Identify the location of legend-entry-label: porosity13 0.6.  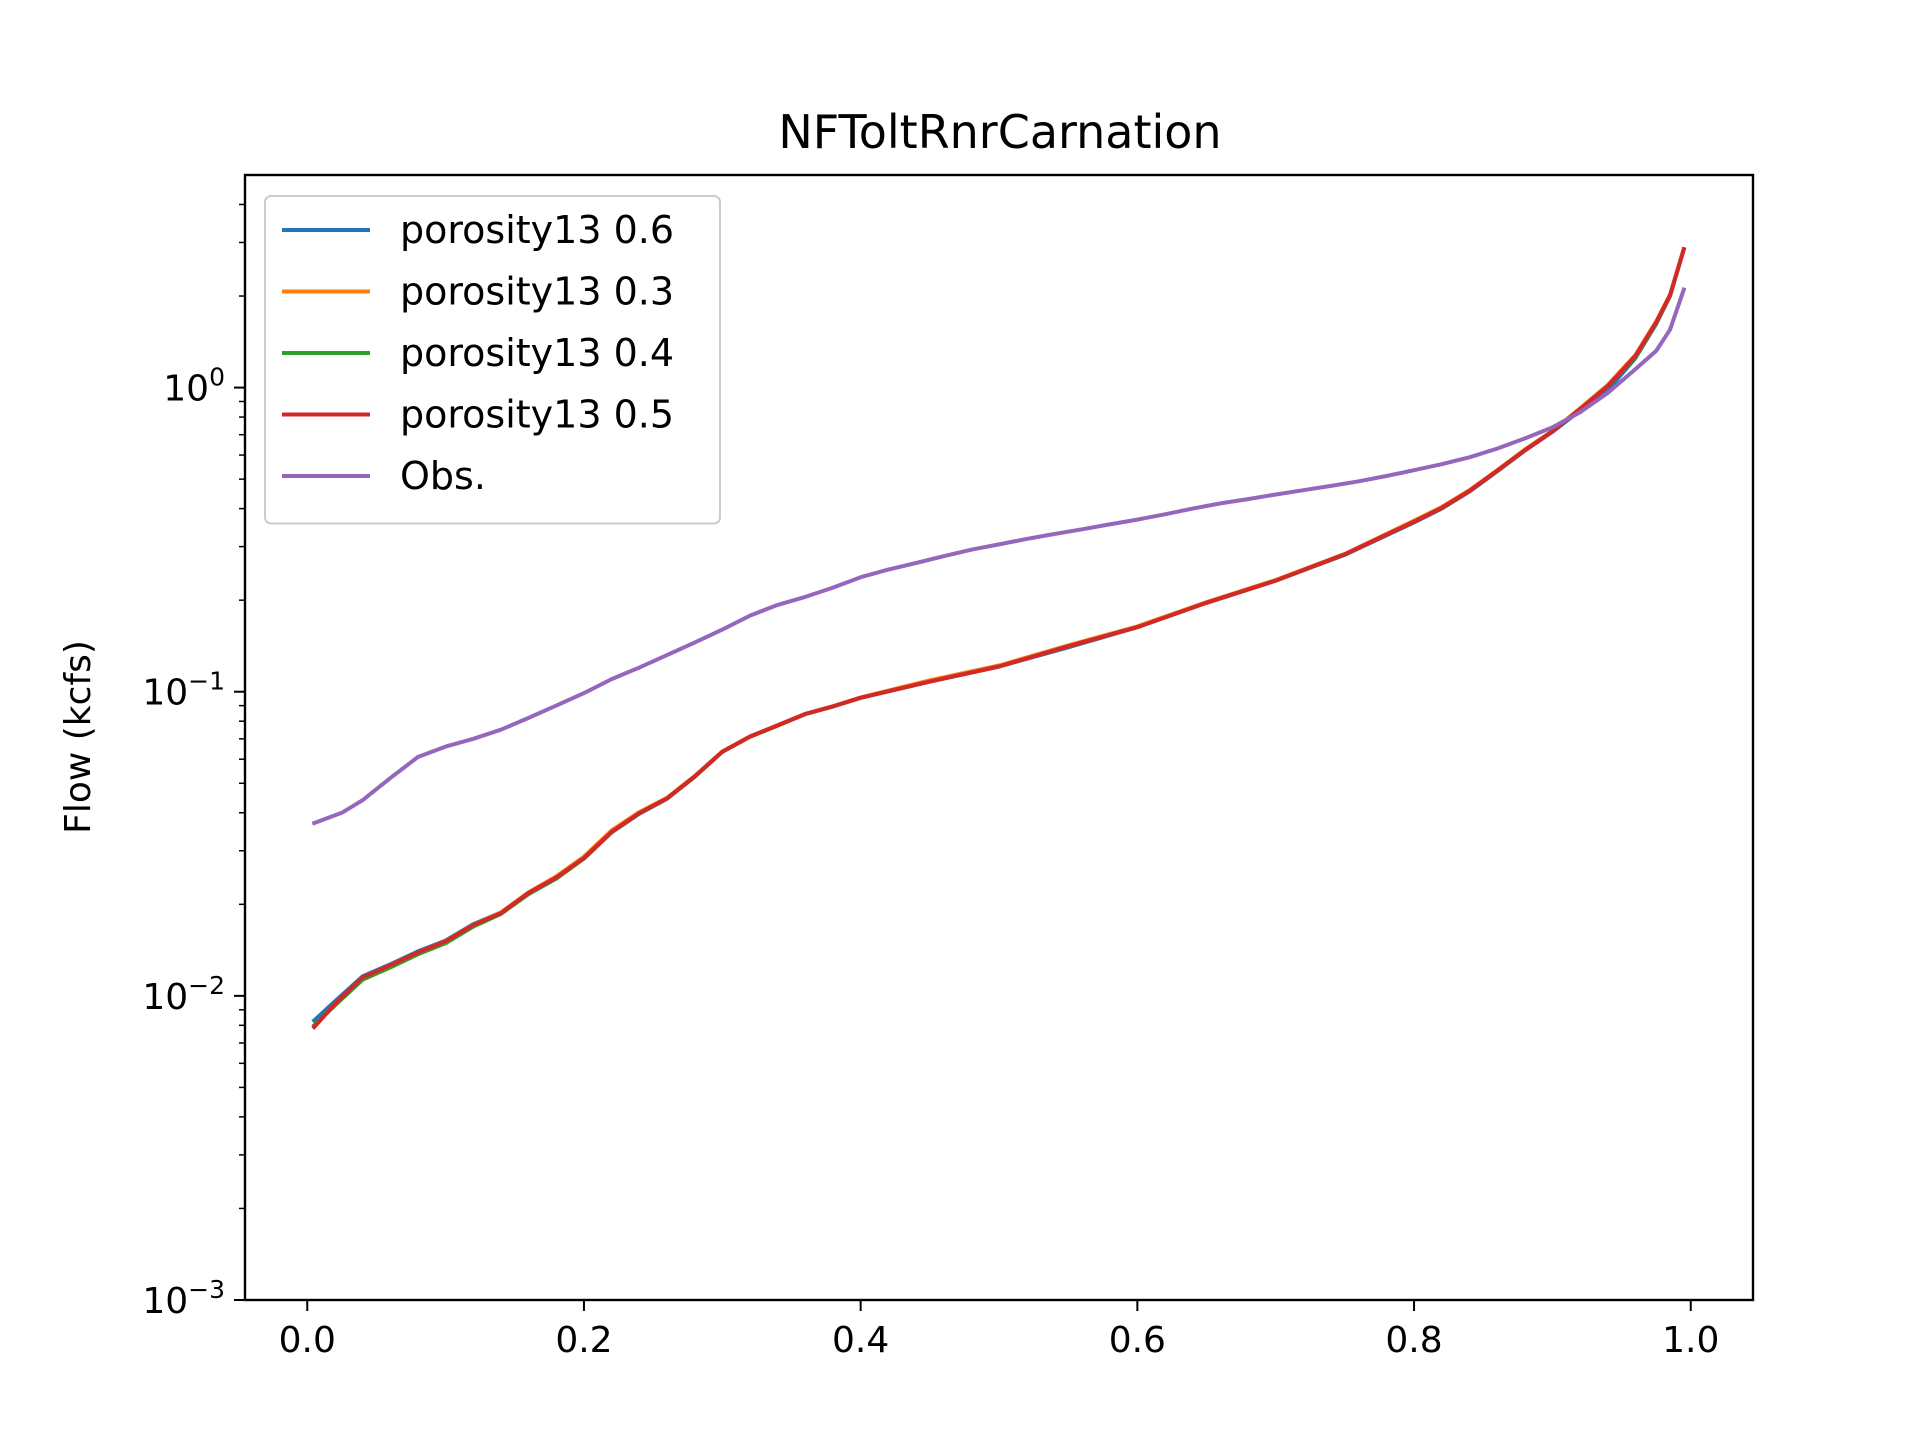
(537, 230).